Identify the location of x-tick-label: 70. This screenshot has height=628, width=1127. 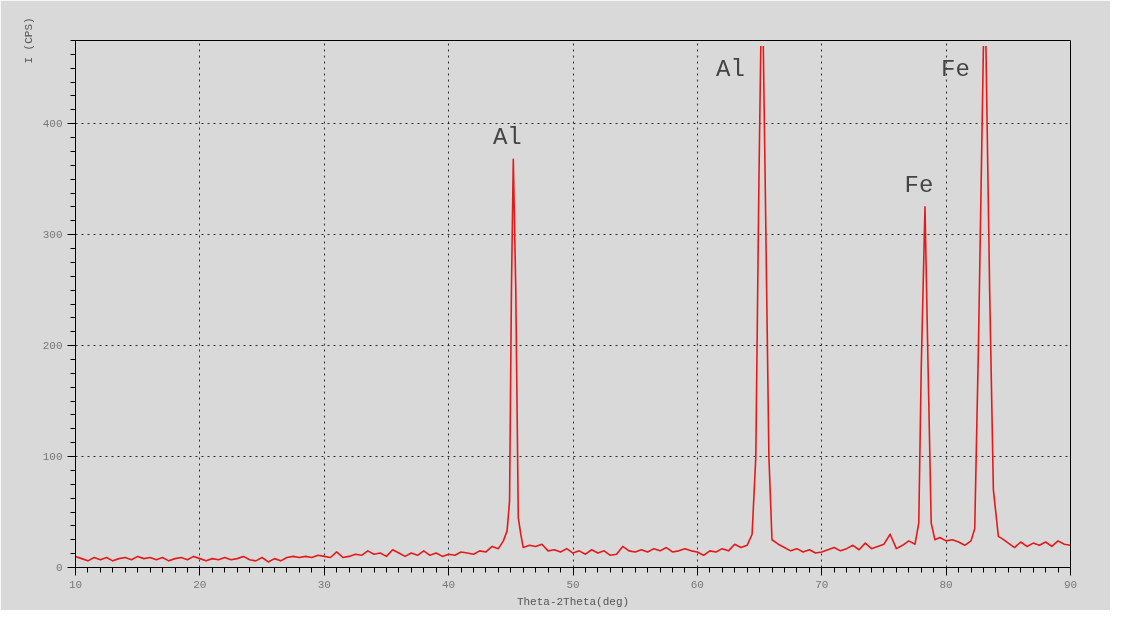
(822, 584).